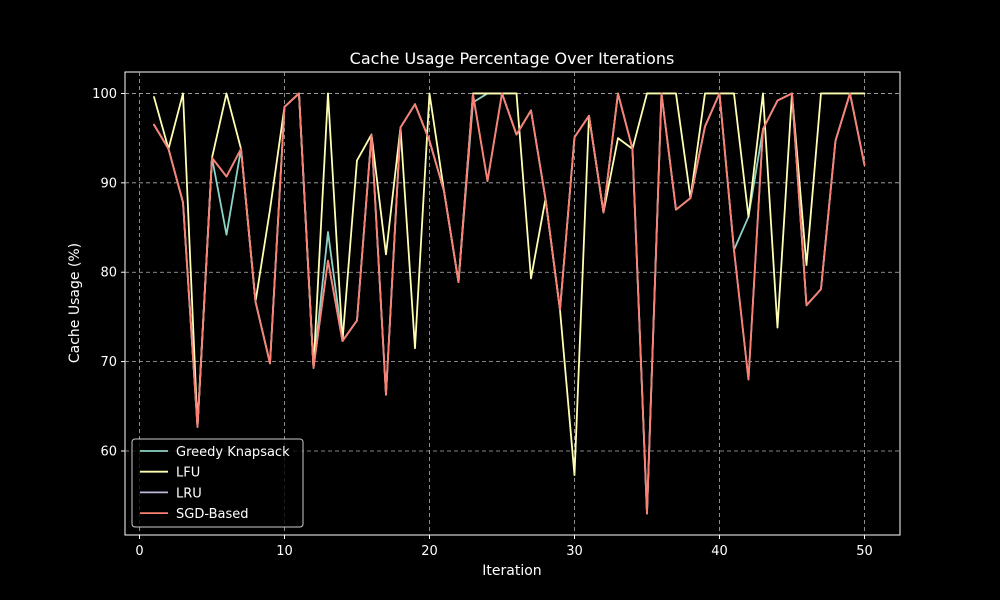 This screenshot has height=600, width=1000. I want to click on legend-box, so click(217, 483).